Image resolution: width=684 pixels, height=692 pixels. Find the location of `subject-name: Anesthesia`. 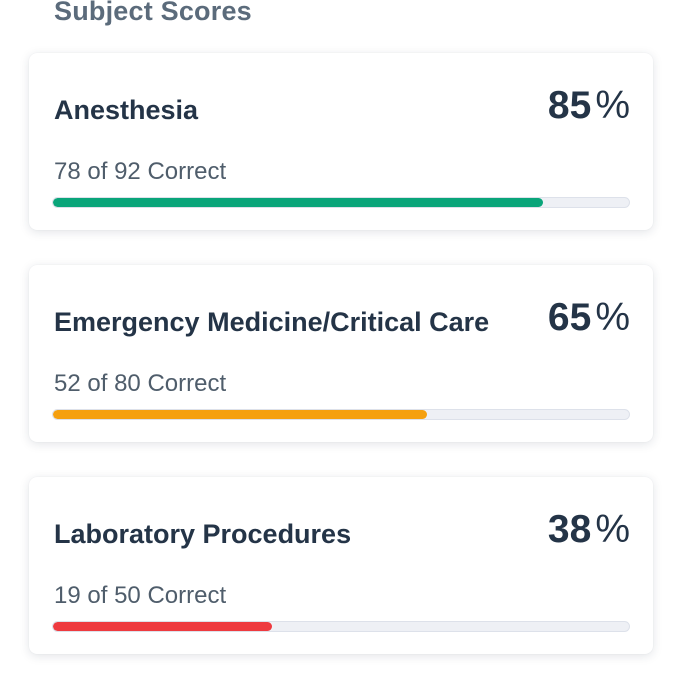

subject-name: Anesthesia is located at coordinates (126, 110).